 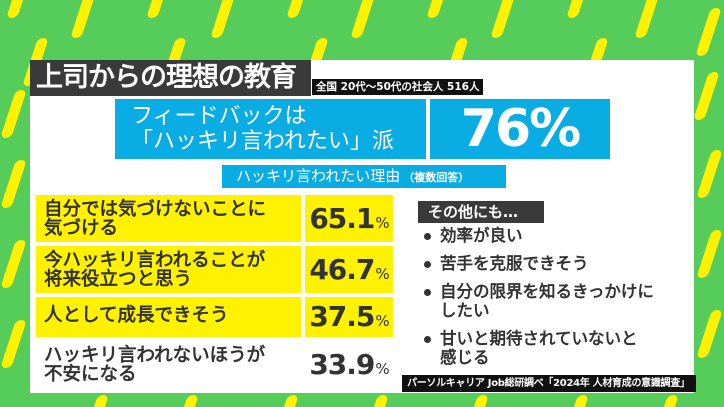 I want to click on reason-value: 37.5, so click(x=342, y=316).